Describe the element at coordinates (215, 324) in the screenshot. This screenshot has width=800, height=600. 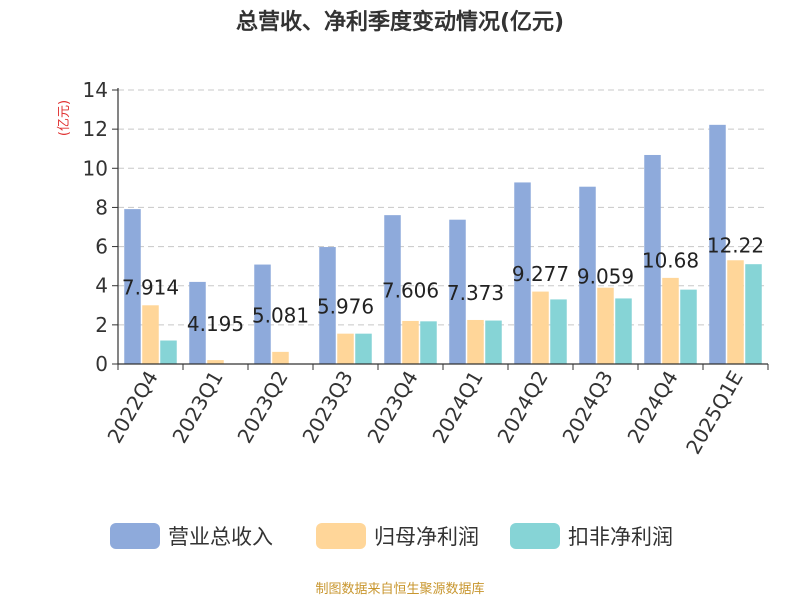
I see `data-label: 4.195` at that location.